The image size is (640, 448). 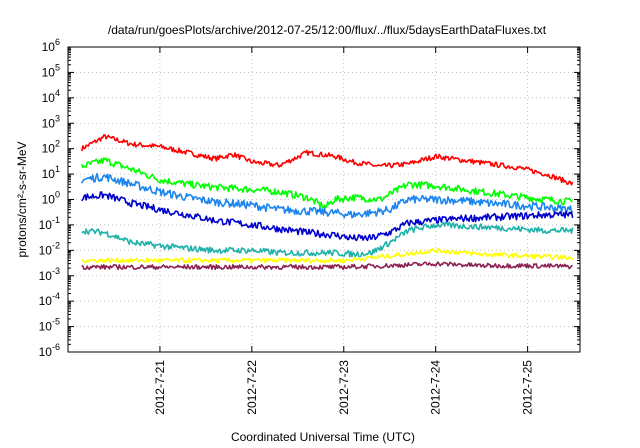 I want to click on y-tick-label: 10⁻², so click(x=49, y=248).